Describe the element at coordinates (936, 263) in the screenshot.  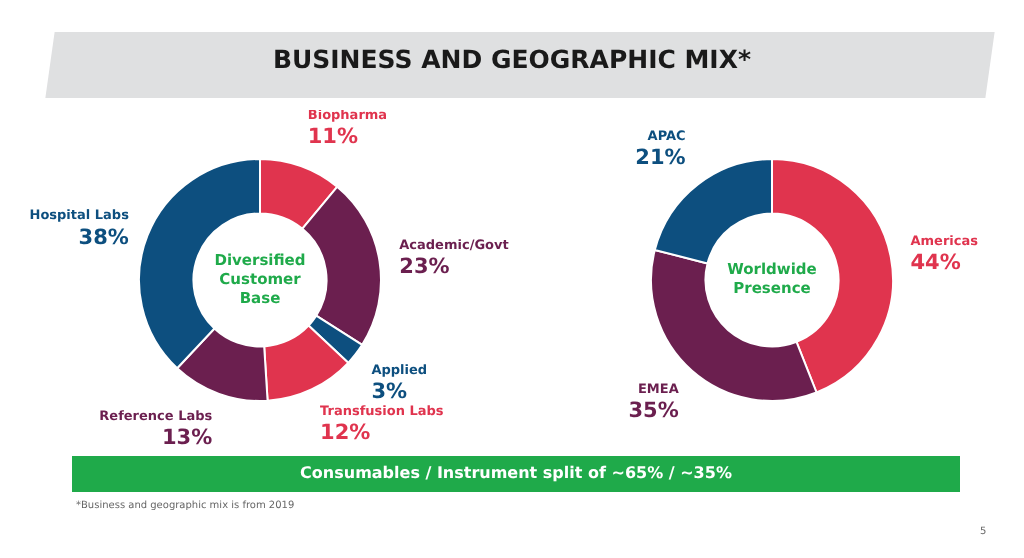
I see `data-label: 44%` at that location.